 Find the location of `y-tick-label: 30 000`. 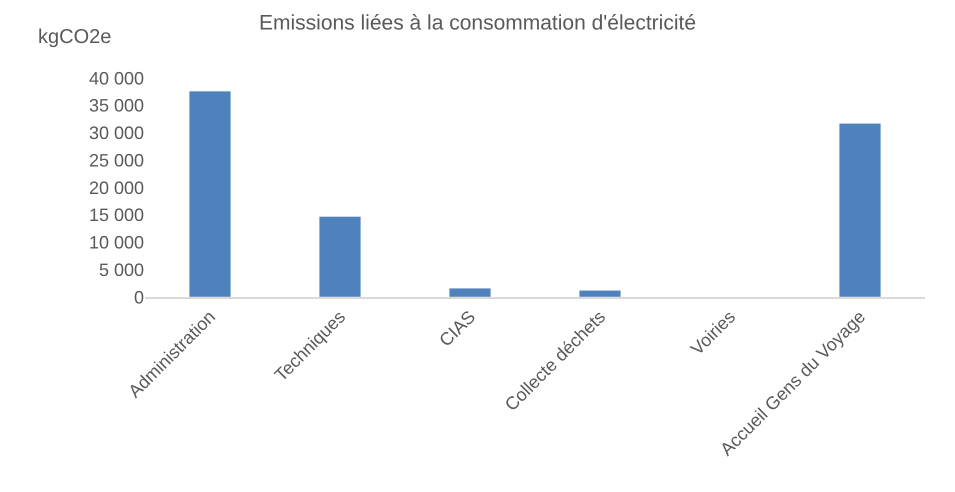

y-tick-label: 30 000 is located at coordinates (116, 133).